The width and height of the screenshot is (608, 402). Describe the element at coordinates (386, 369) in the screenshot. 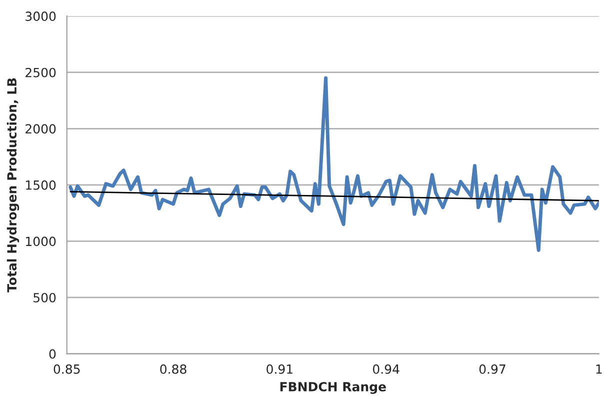

I see `x-tick-label: 0.94` at that location.